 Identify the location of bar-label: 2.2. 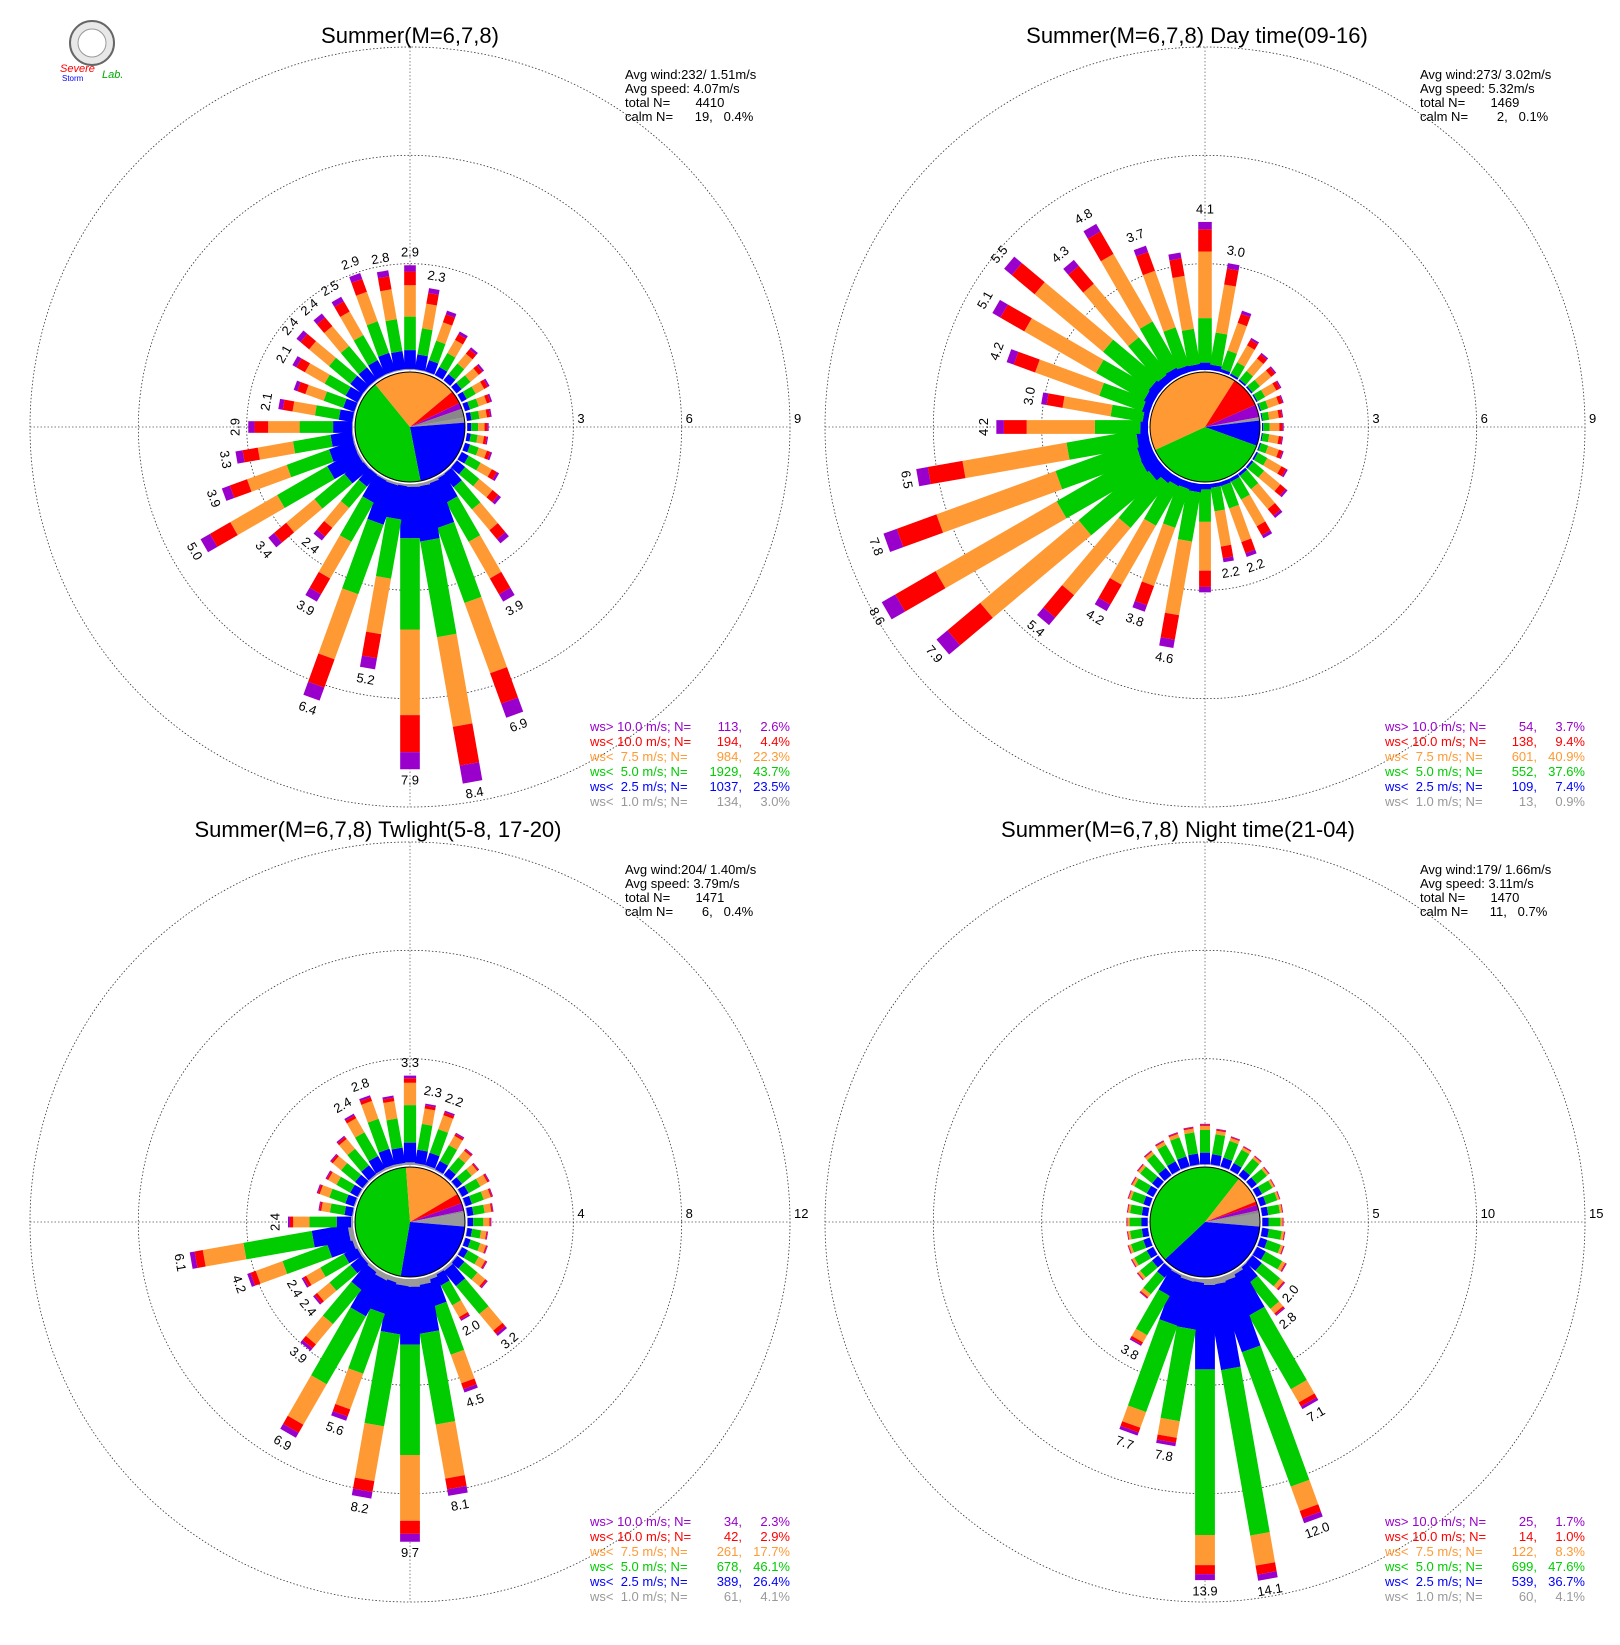
(1255, 565).